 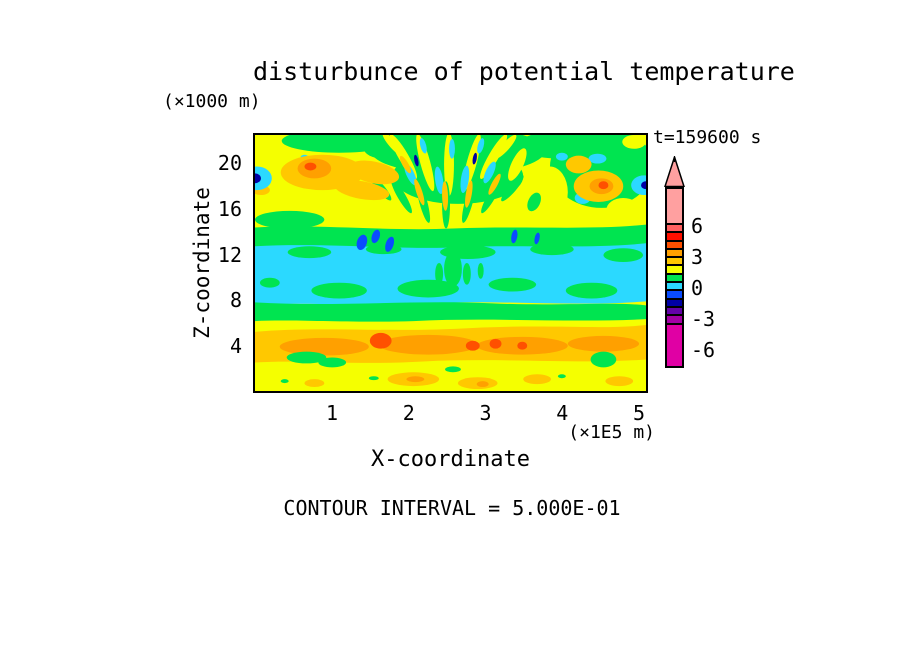 I want to click on x-tick-label: 3, so click(x=485, y=413).